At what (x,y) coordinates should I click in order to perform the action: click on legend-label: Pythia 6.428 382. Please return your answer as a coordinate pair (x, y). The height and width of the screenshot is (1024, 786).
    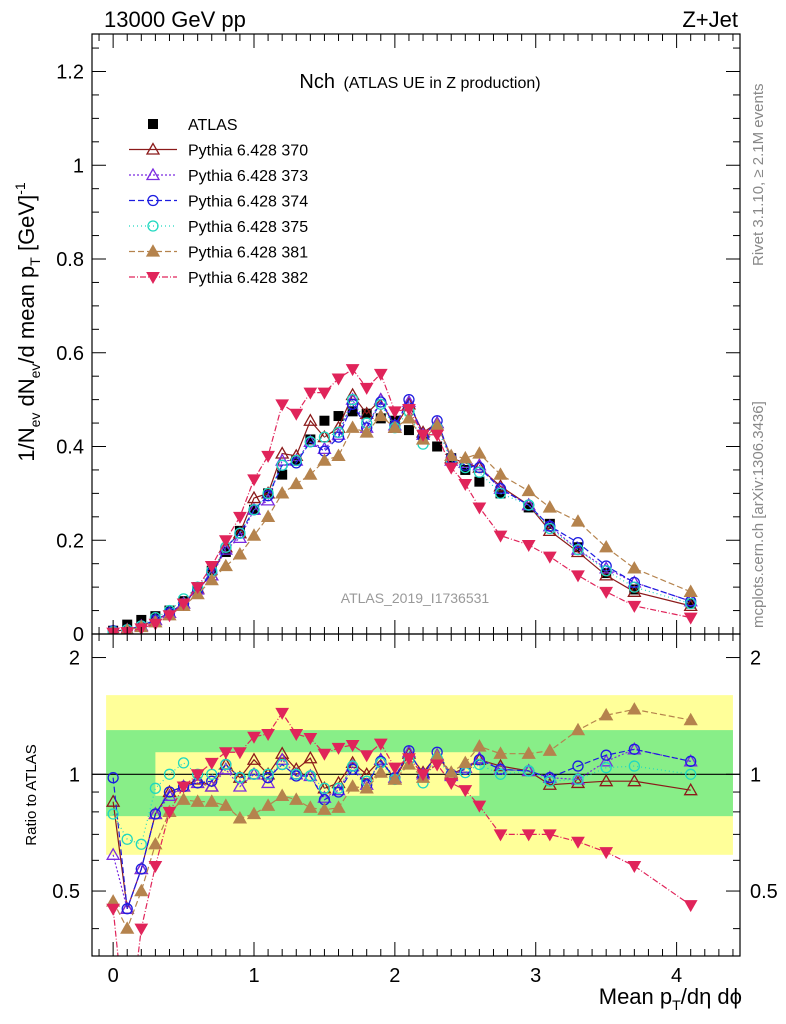
    Looking at the image, I should click on (248, 278).